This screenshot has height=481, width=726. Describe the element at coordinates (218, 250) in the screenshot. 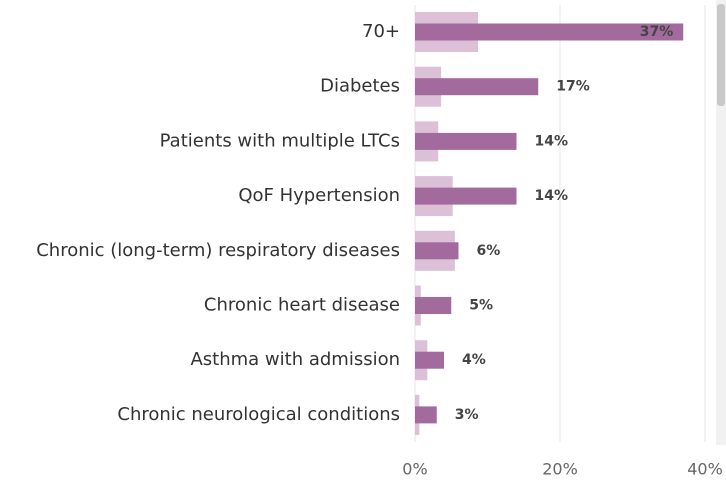

I see `category-label: Chronic (long-term) respiratory diseases` at that location.